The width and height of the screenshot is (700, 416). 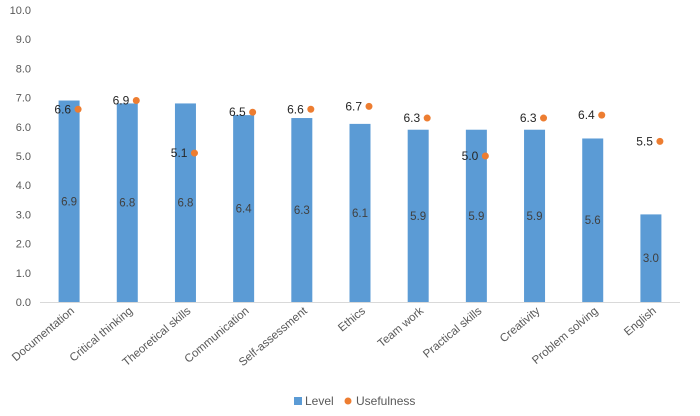 I want to click on y-tick-label: 0.0, so click(x=23, y=303).